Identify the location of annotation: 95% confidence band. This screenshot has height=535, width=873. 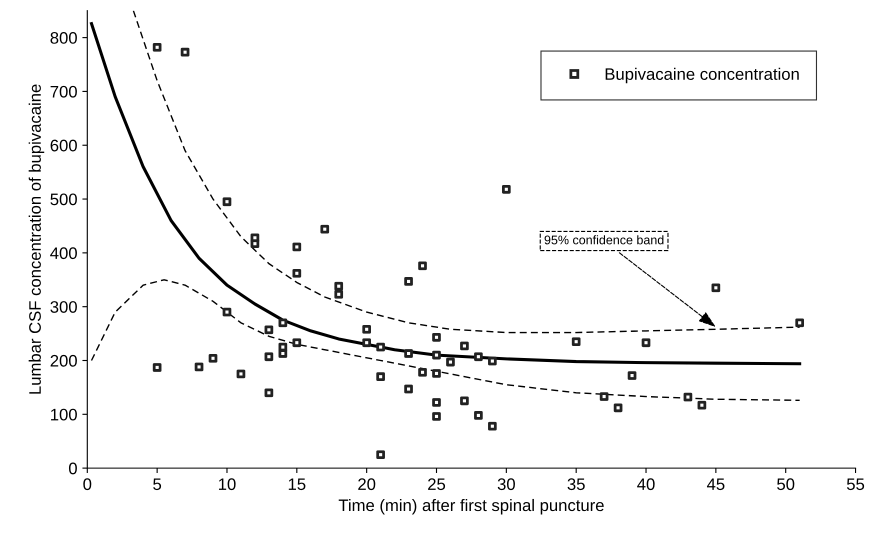
(604, 239).